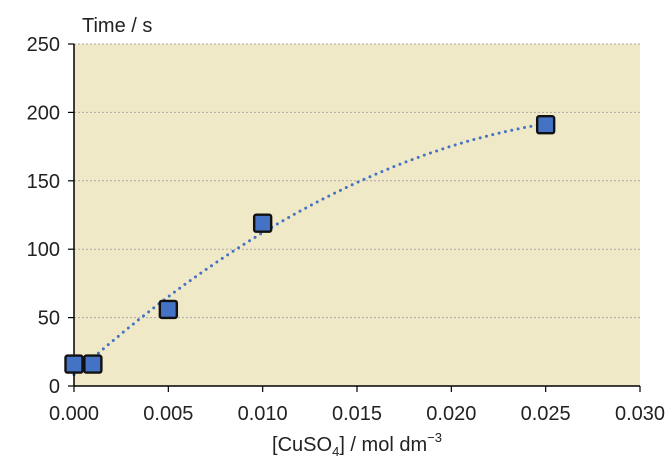 This screenshot has height=468, width=672. I want to click on y-tick-label: 200, so click(43, 113).